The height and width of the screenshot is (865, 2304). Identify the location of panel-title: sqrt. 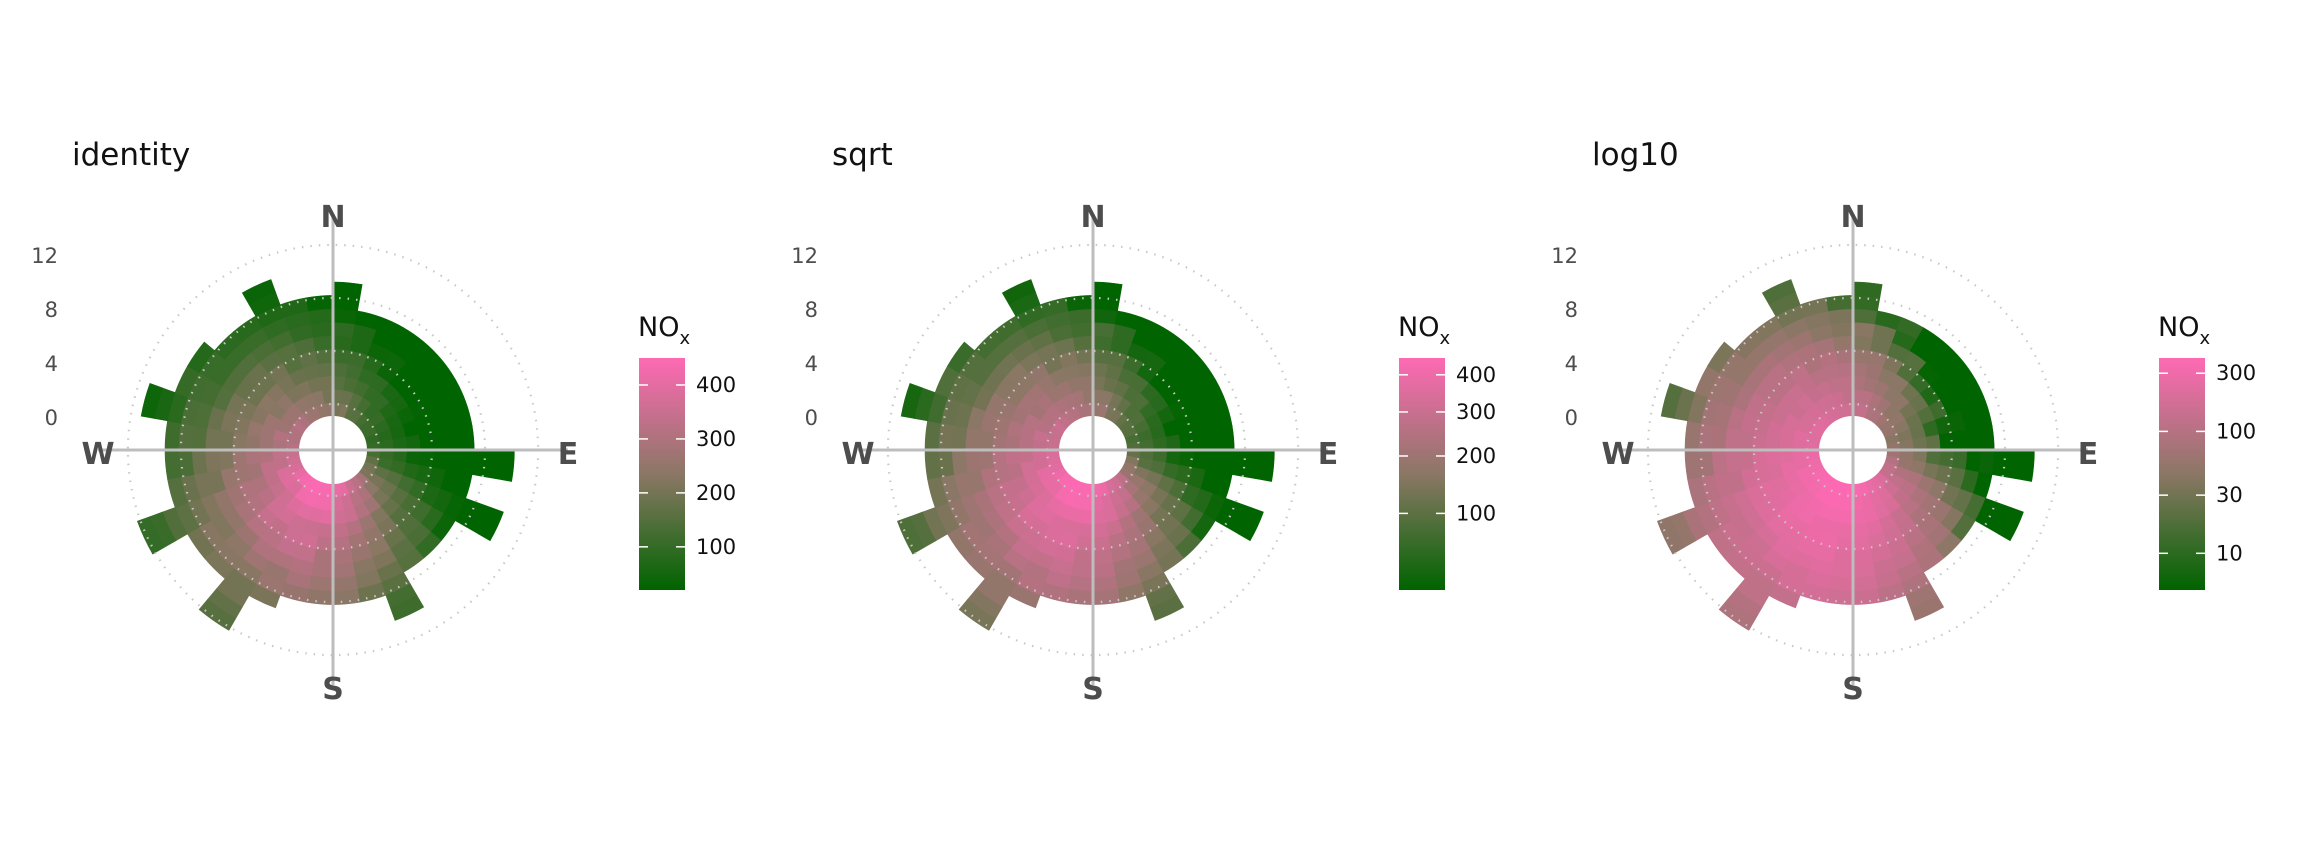
(862, 155).